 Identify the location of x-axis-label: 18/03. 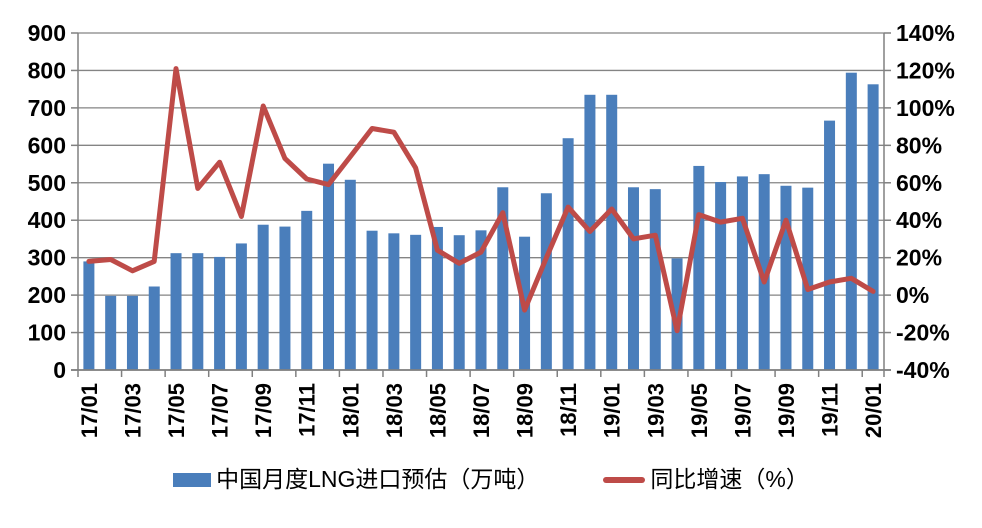
(394, 410).